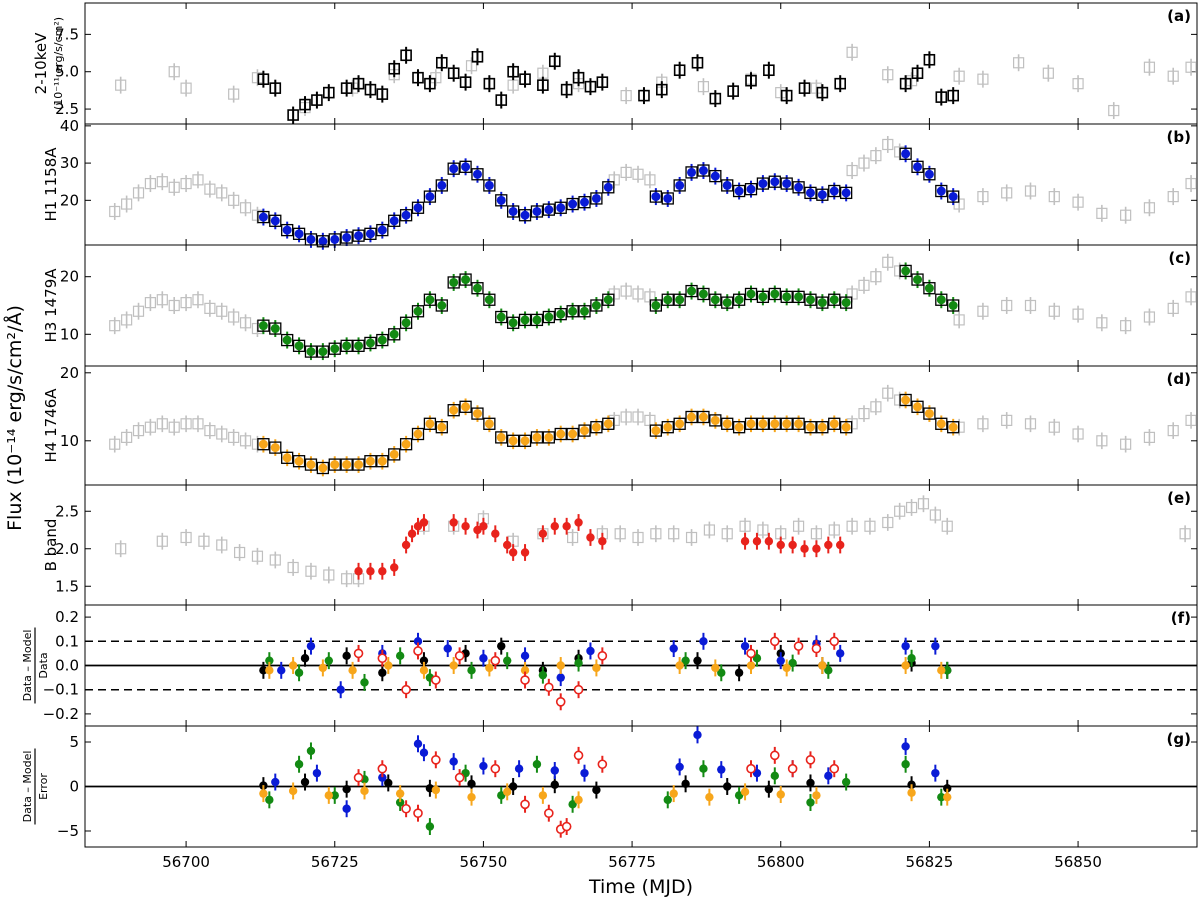 The width and height of the screenshot is (1200, 901). I want to click on x-tick-label: 56850, so click(1078, 862).